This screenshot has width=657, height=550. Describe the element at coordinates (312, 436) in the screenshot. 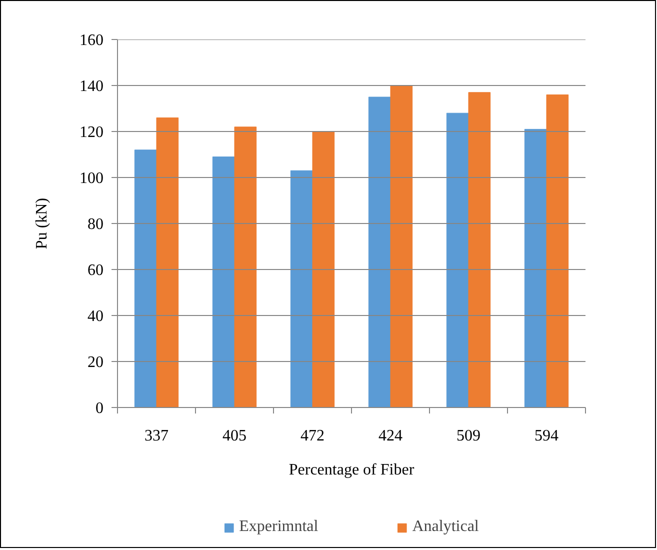

I see `x-tick-label: 472` at that location.